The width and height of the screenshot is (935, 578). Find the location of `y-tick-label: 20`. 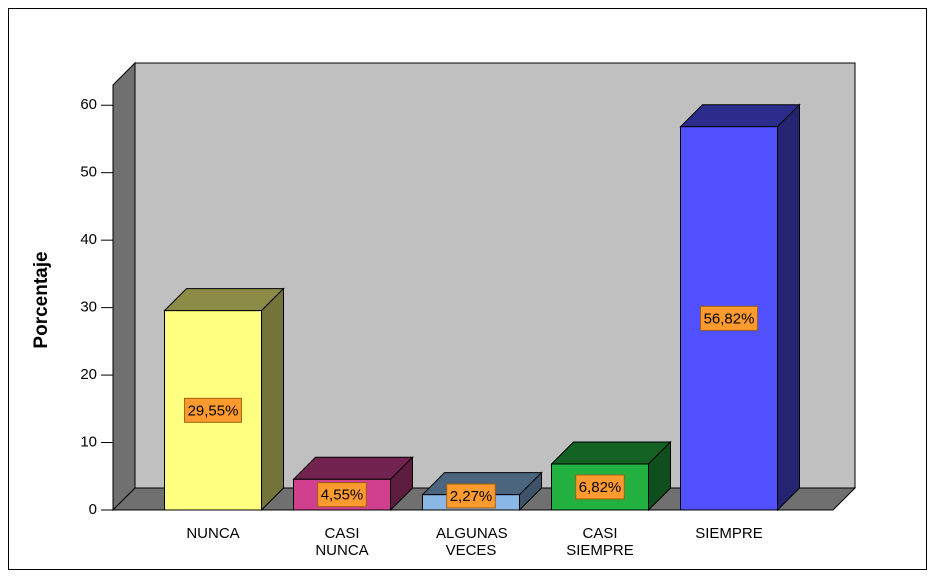

y-tick-label: 20 is located at coordinates (88, 374).